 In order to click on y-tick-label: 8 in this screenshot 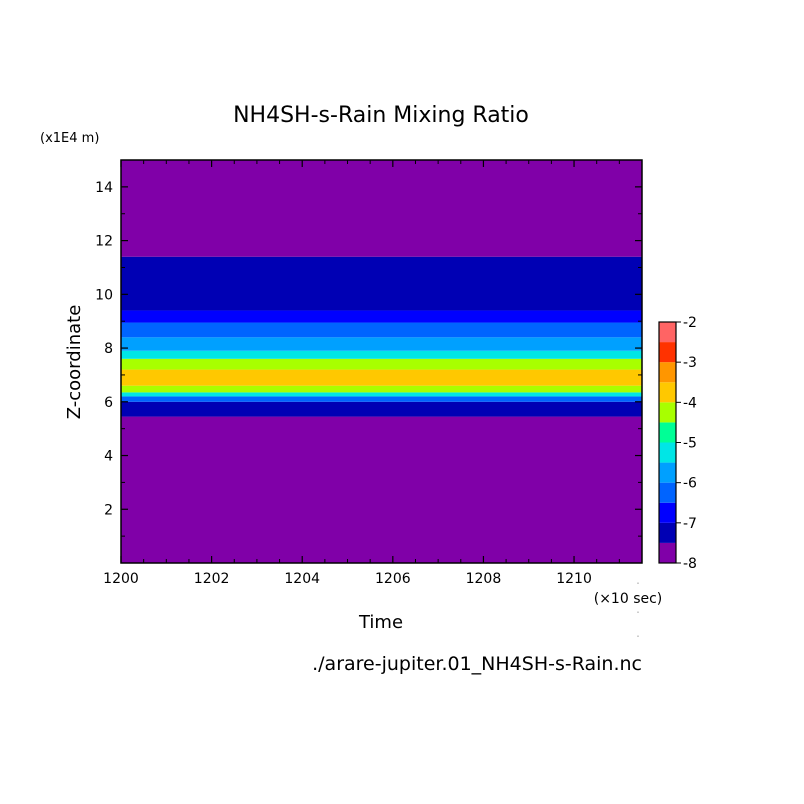, I will do `click(108, 349)`.